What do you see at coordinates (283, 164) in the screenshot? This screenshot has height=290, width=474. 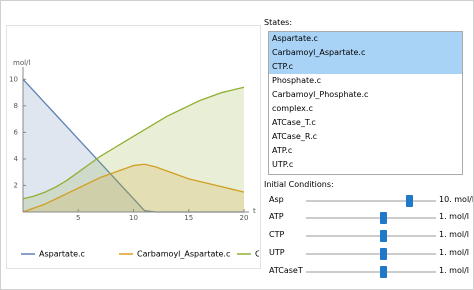 I see `state-item: UTP.c` at bounding box center [283, 164].